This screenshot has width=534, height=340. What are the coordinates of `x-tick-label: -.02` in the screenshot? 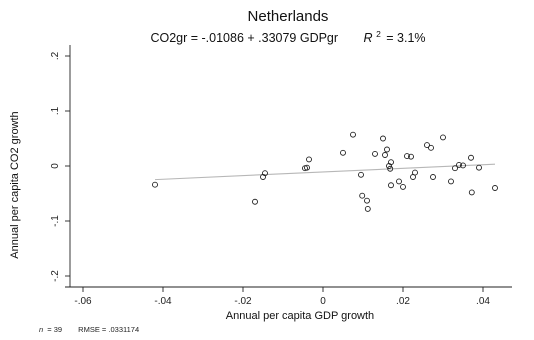 It's located at (243, 301).